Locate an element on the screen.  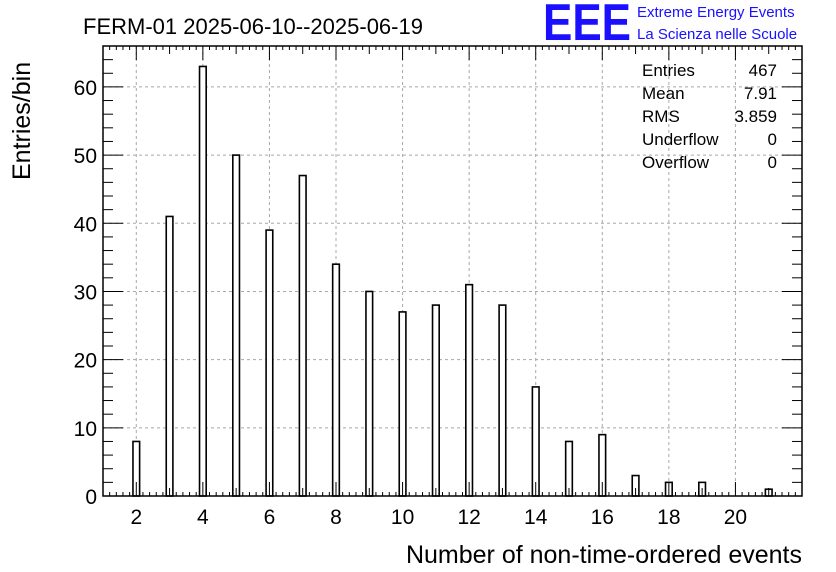
x-tick-label: 6 is located at coordinates (270, 517).